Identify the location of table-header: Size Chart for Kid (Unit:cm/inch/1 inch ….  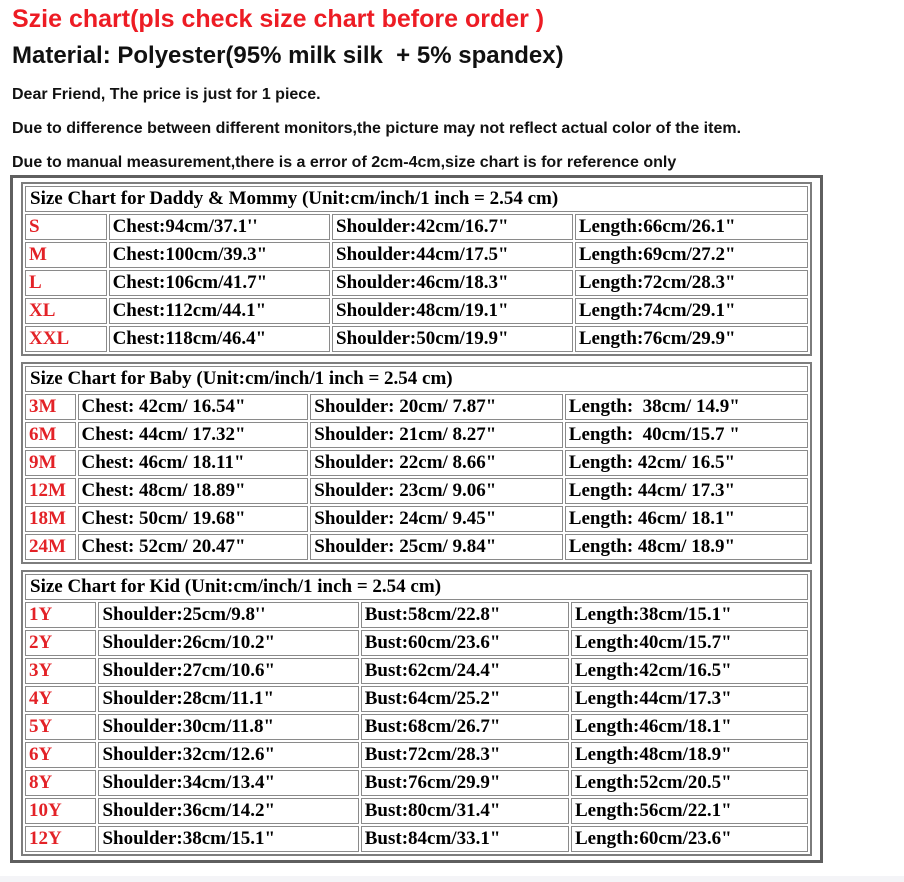
(416, 587).